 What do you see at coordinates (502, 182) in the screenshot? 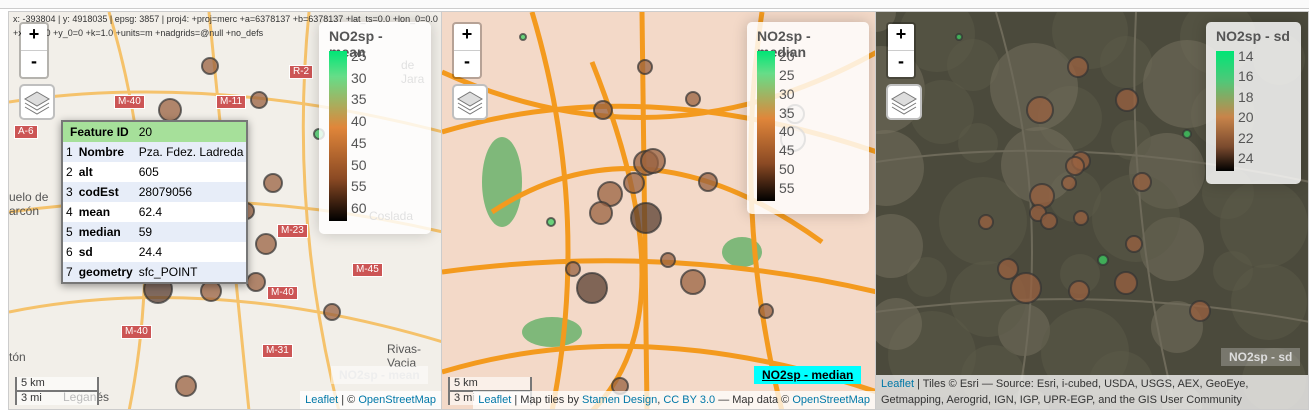
I see `park` at bounding box center [502, 182].